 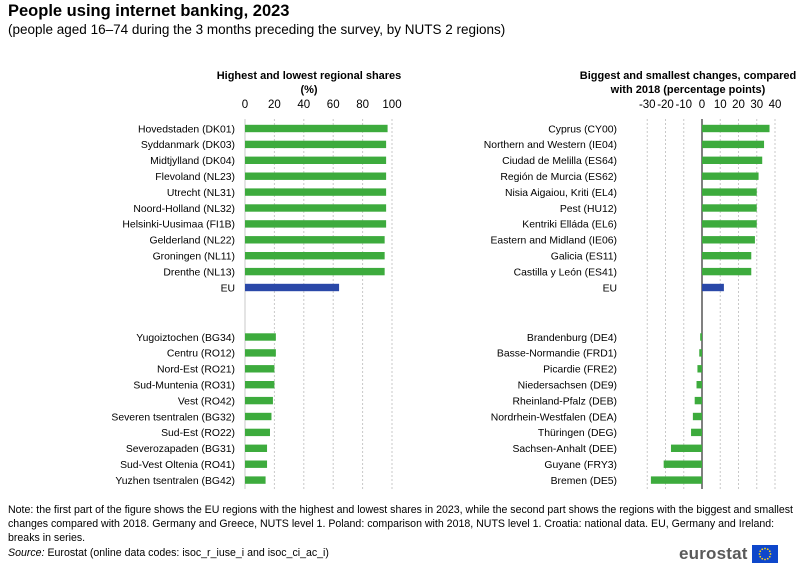 I want to click on eurostat-logo: eurostat, so click(x=728, y=554).